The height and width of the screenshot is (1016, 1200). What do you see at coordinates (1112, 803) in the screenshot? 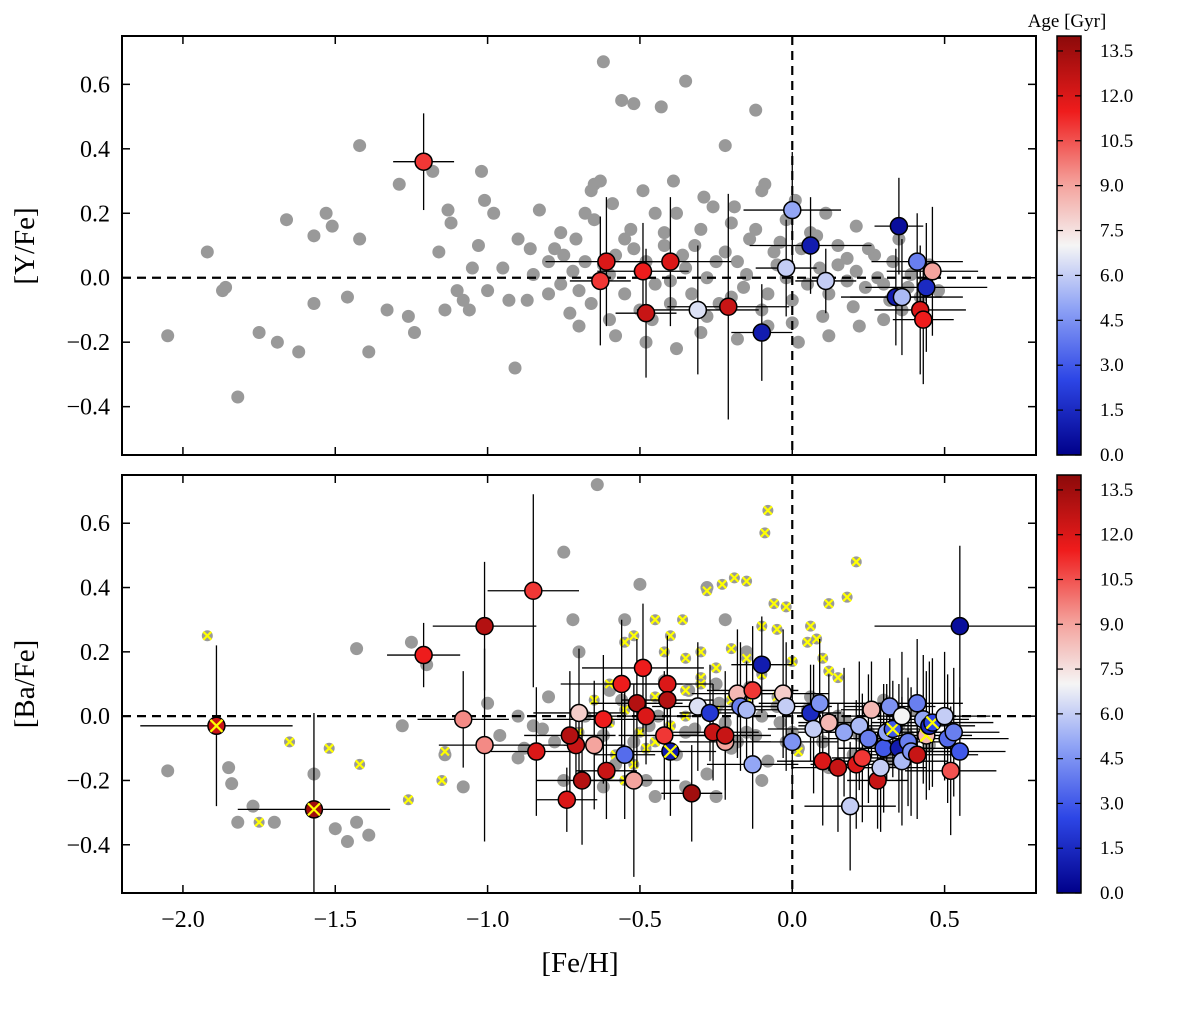
I see `colorbar-tick-label: 3.0` at bounding box center [1112, 803].